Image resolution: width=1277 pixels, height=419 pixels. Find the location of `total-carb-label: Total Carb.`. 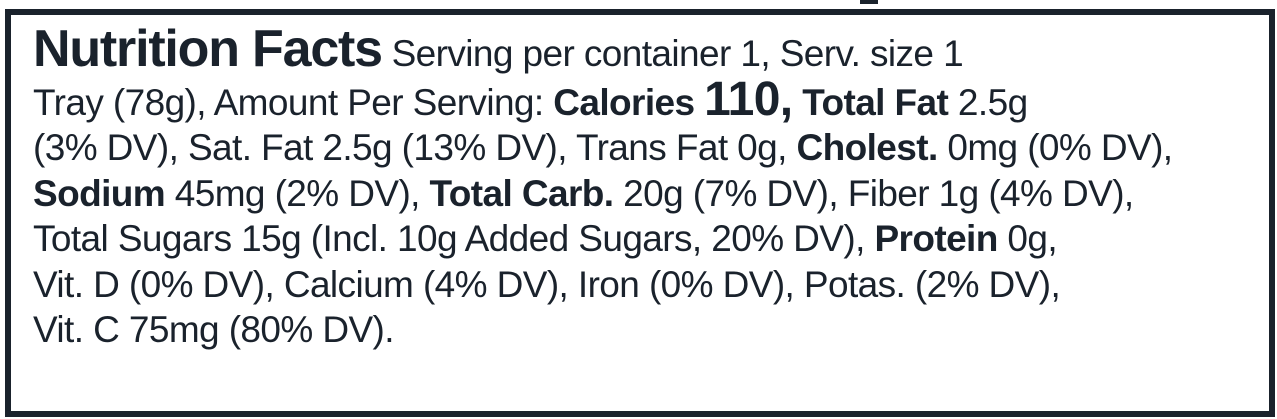

total-carb-label: Total Carb. is located at coordinates (522, 193).